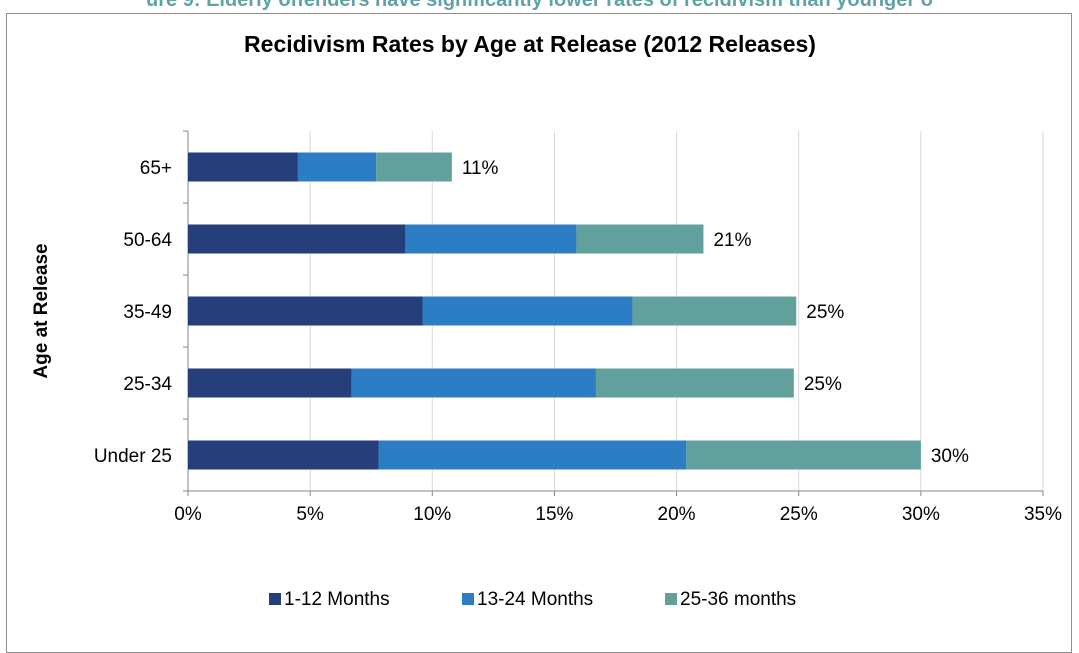 The height and width of the screenshot is (653, 1079). What do you see at coordinates (243, 167) in the screenshot?
I see `bar-1-12-months-65-` at bounding box center [243, 167].